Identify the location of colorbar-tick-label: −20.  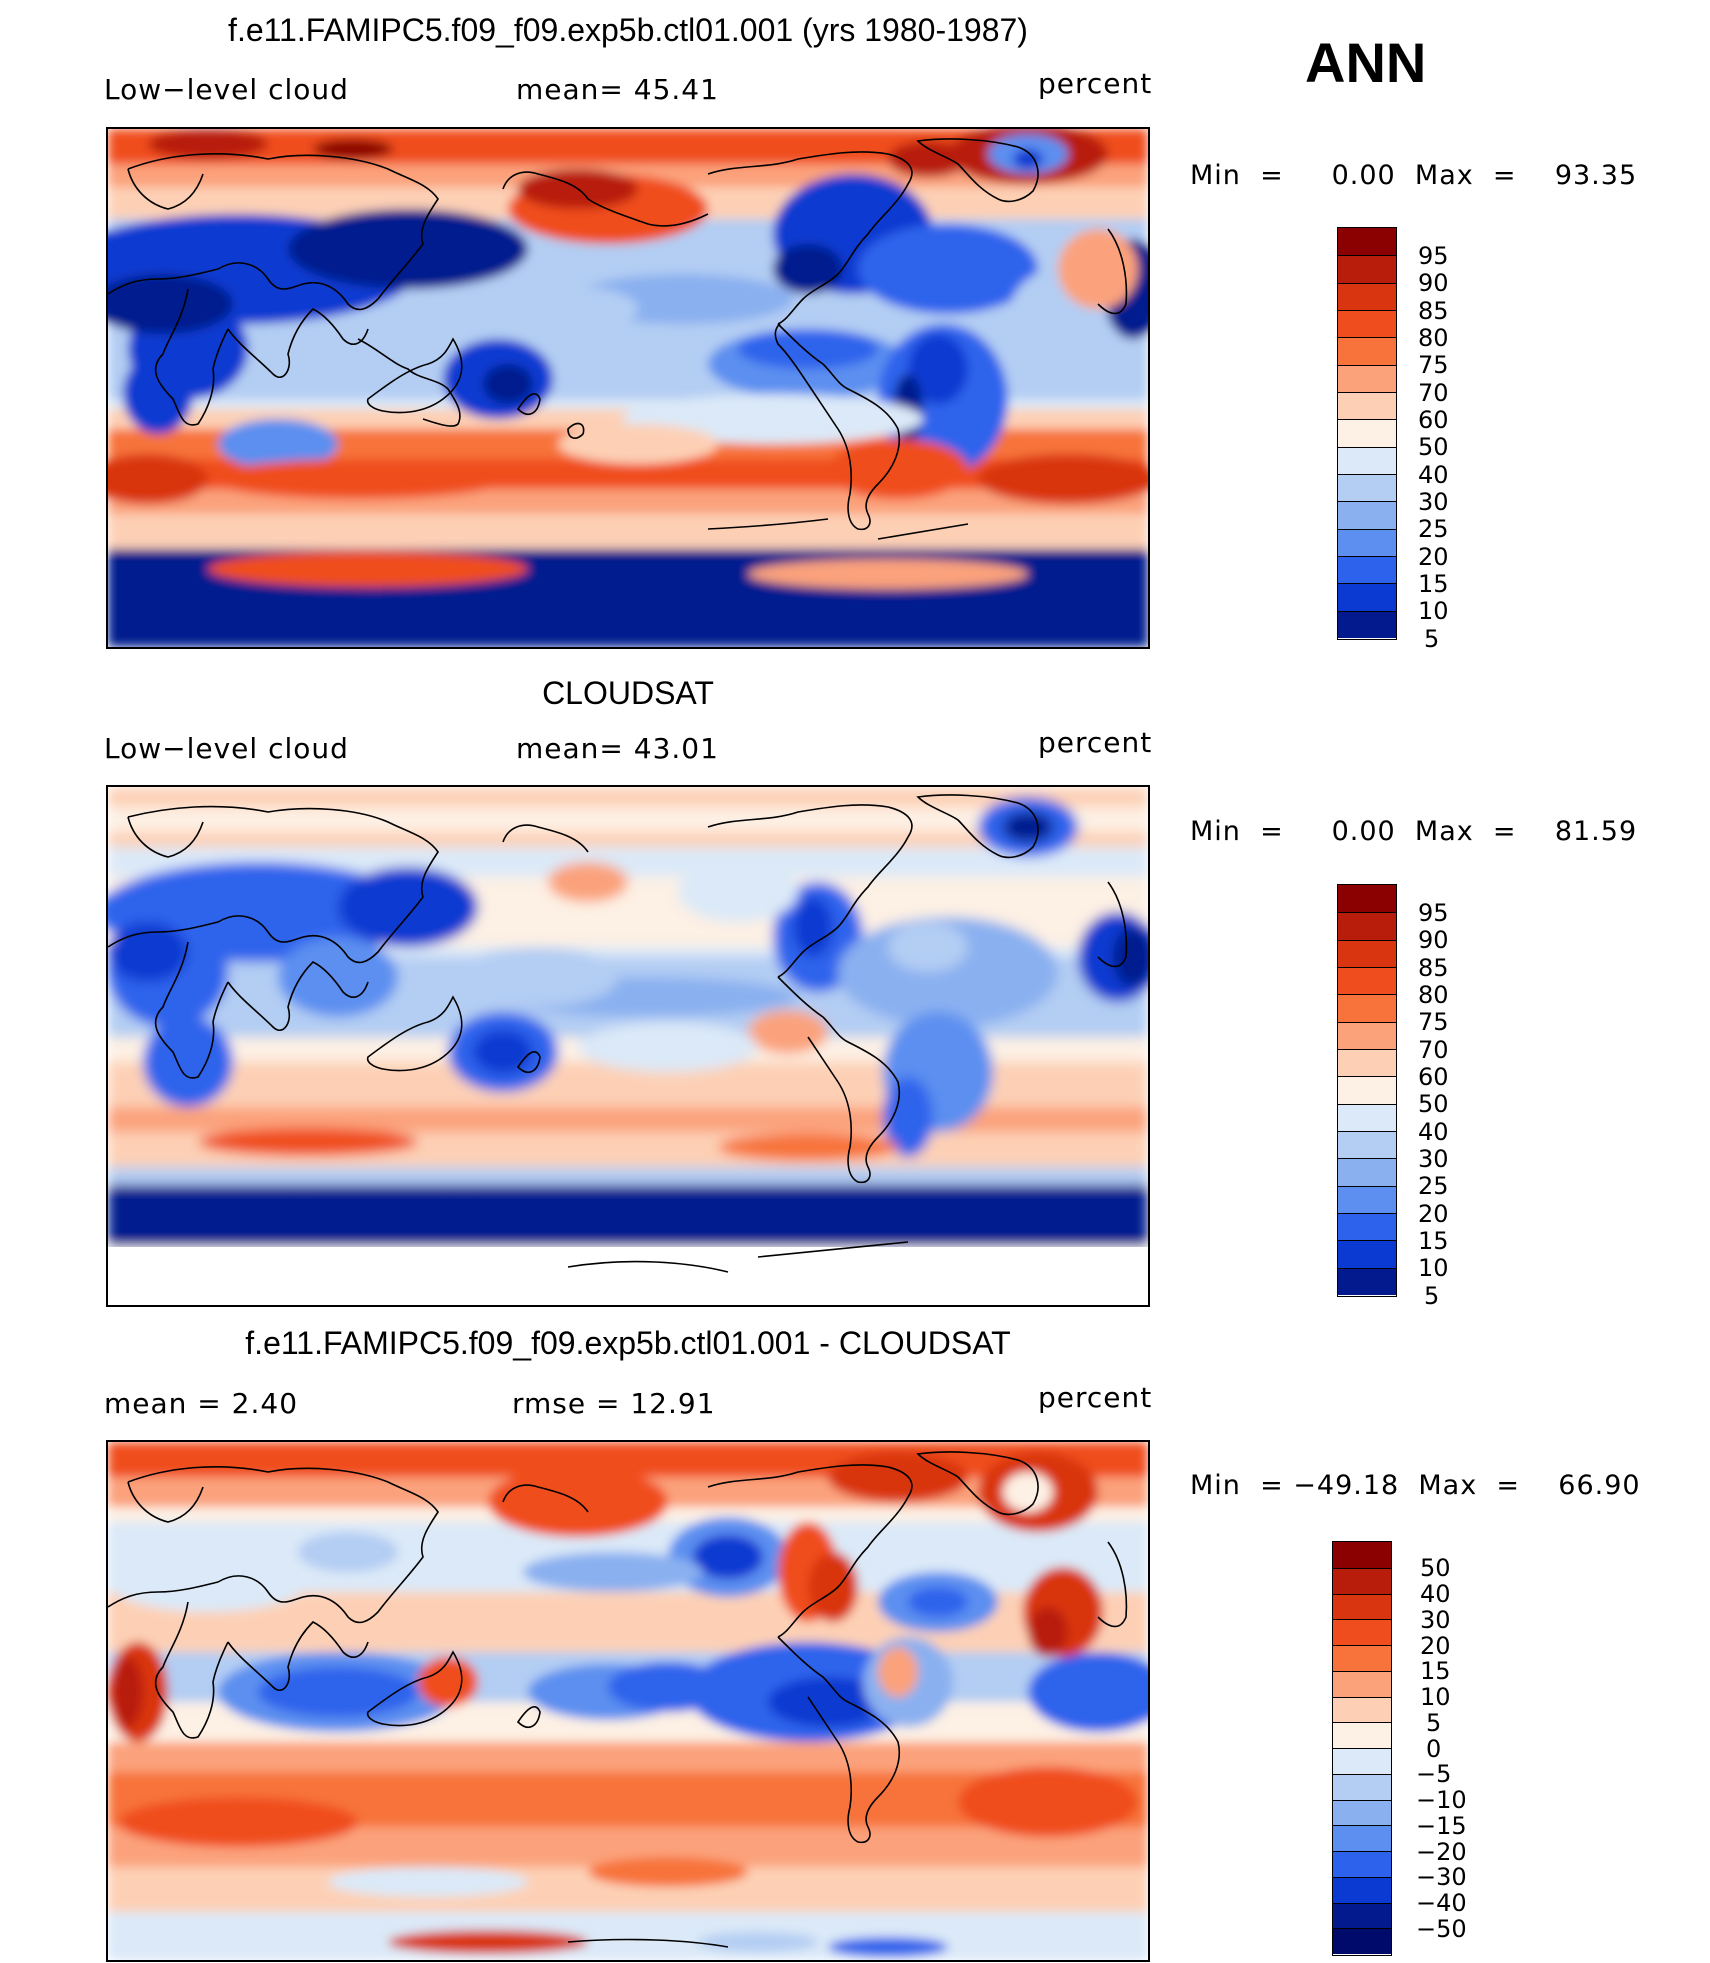
(1441, 1851).